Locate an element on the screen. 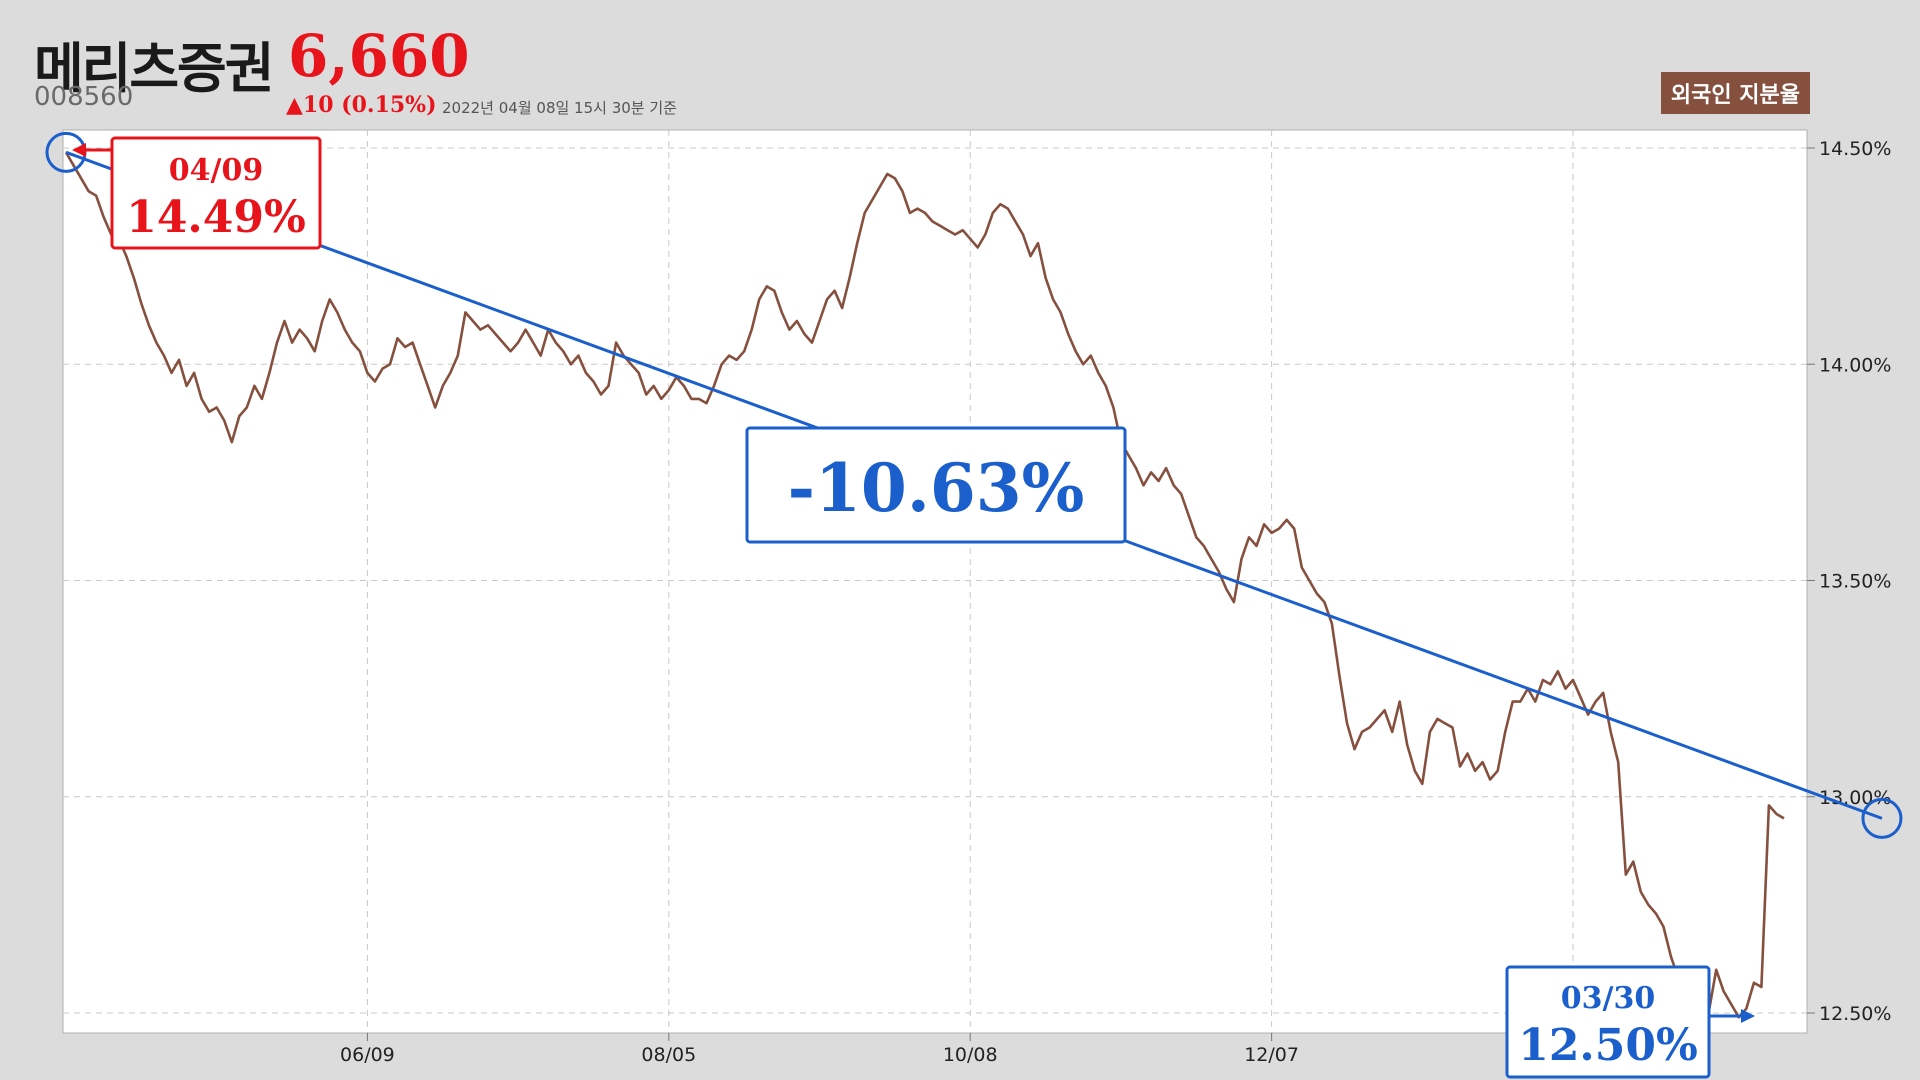 The image size is (1920, 1080). as-of-timestamp: 2022년 04월 08일 15시 30분 기준 is located at coordinates (559, 108).